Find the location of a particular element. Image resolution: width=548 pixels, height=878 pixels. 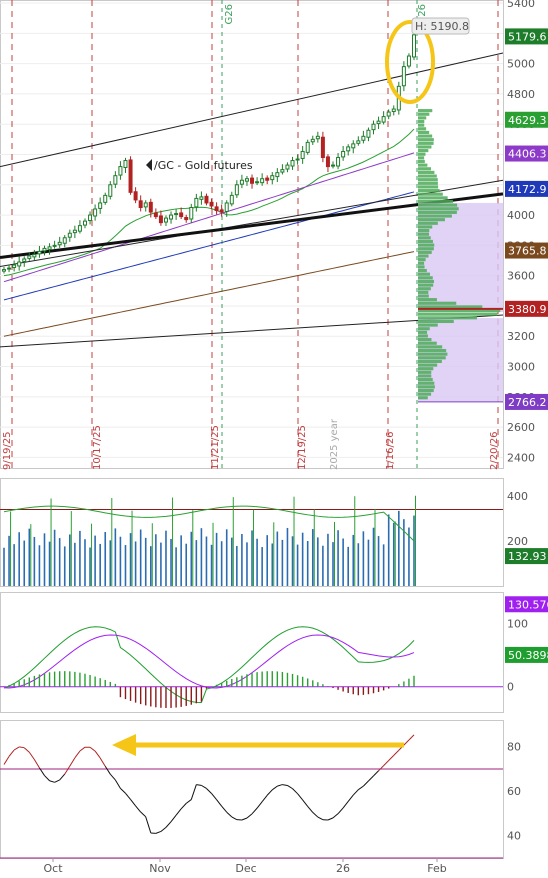

price-tag-text: 2766.2 is located at coordinates (527, 402).